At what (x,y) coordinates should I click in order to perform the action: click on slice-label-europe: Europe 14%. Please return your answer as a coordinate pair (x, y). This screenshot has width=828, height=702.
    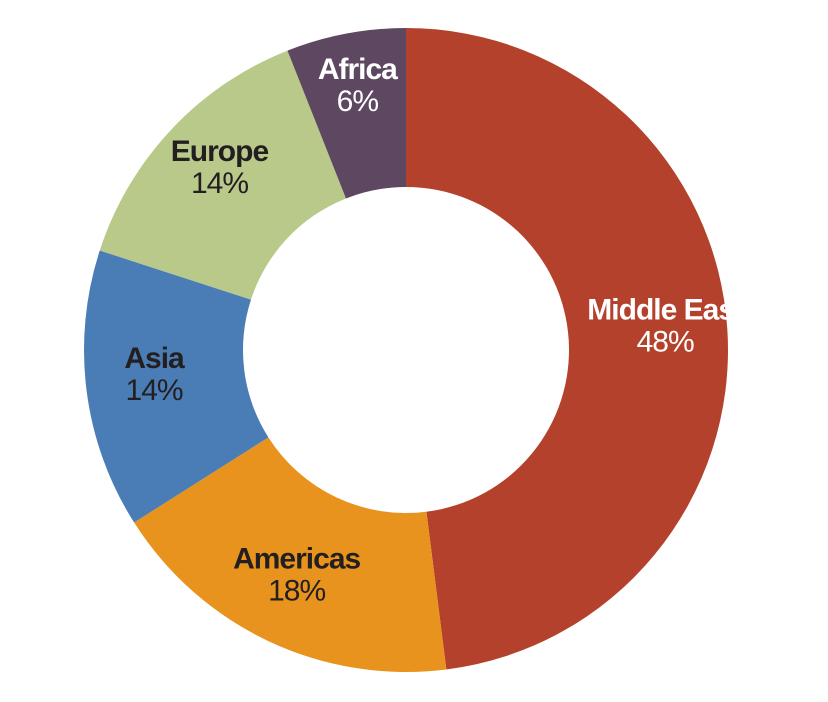
    Looking at the image, I should click on (220, 167).